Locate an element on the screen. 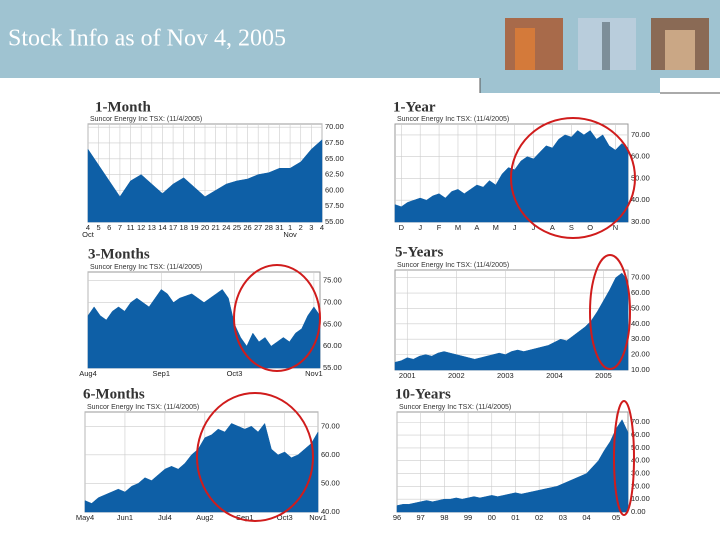 The width and height of the screenshot is (720, 540). x-tick-label: 5 is located at coordinates (99, 227).